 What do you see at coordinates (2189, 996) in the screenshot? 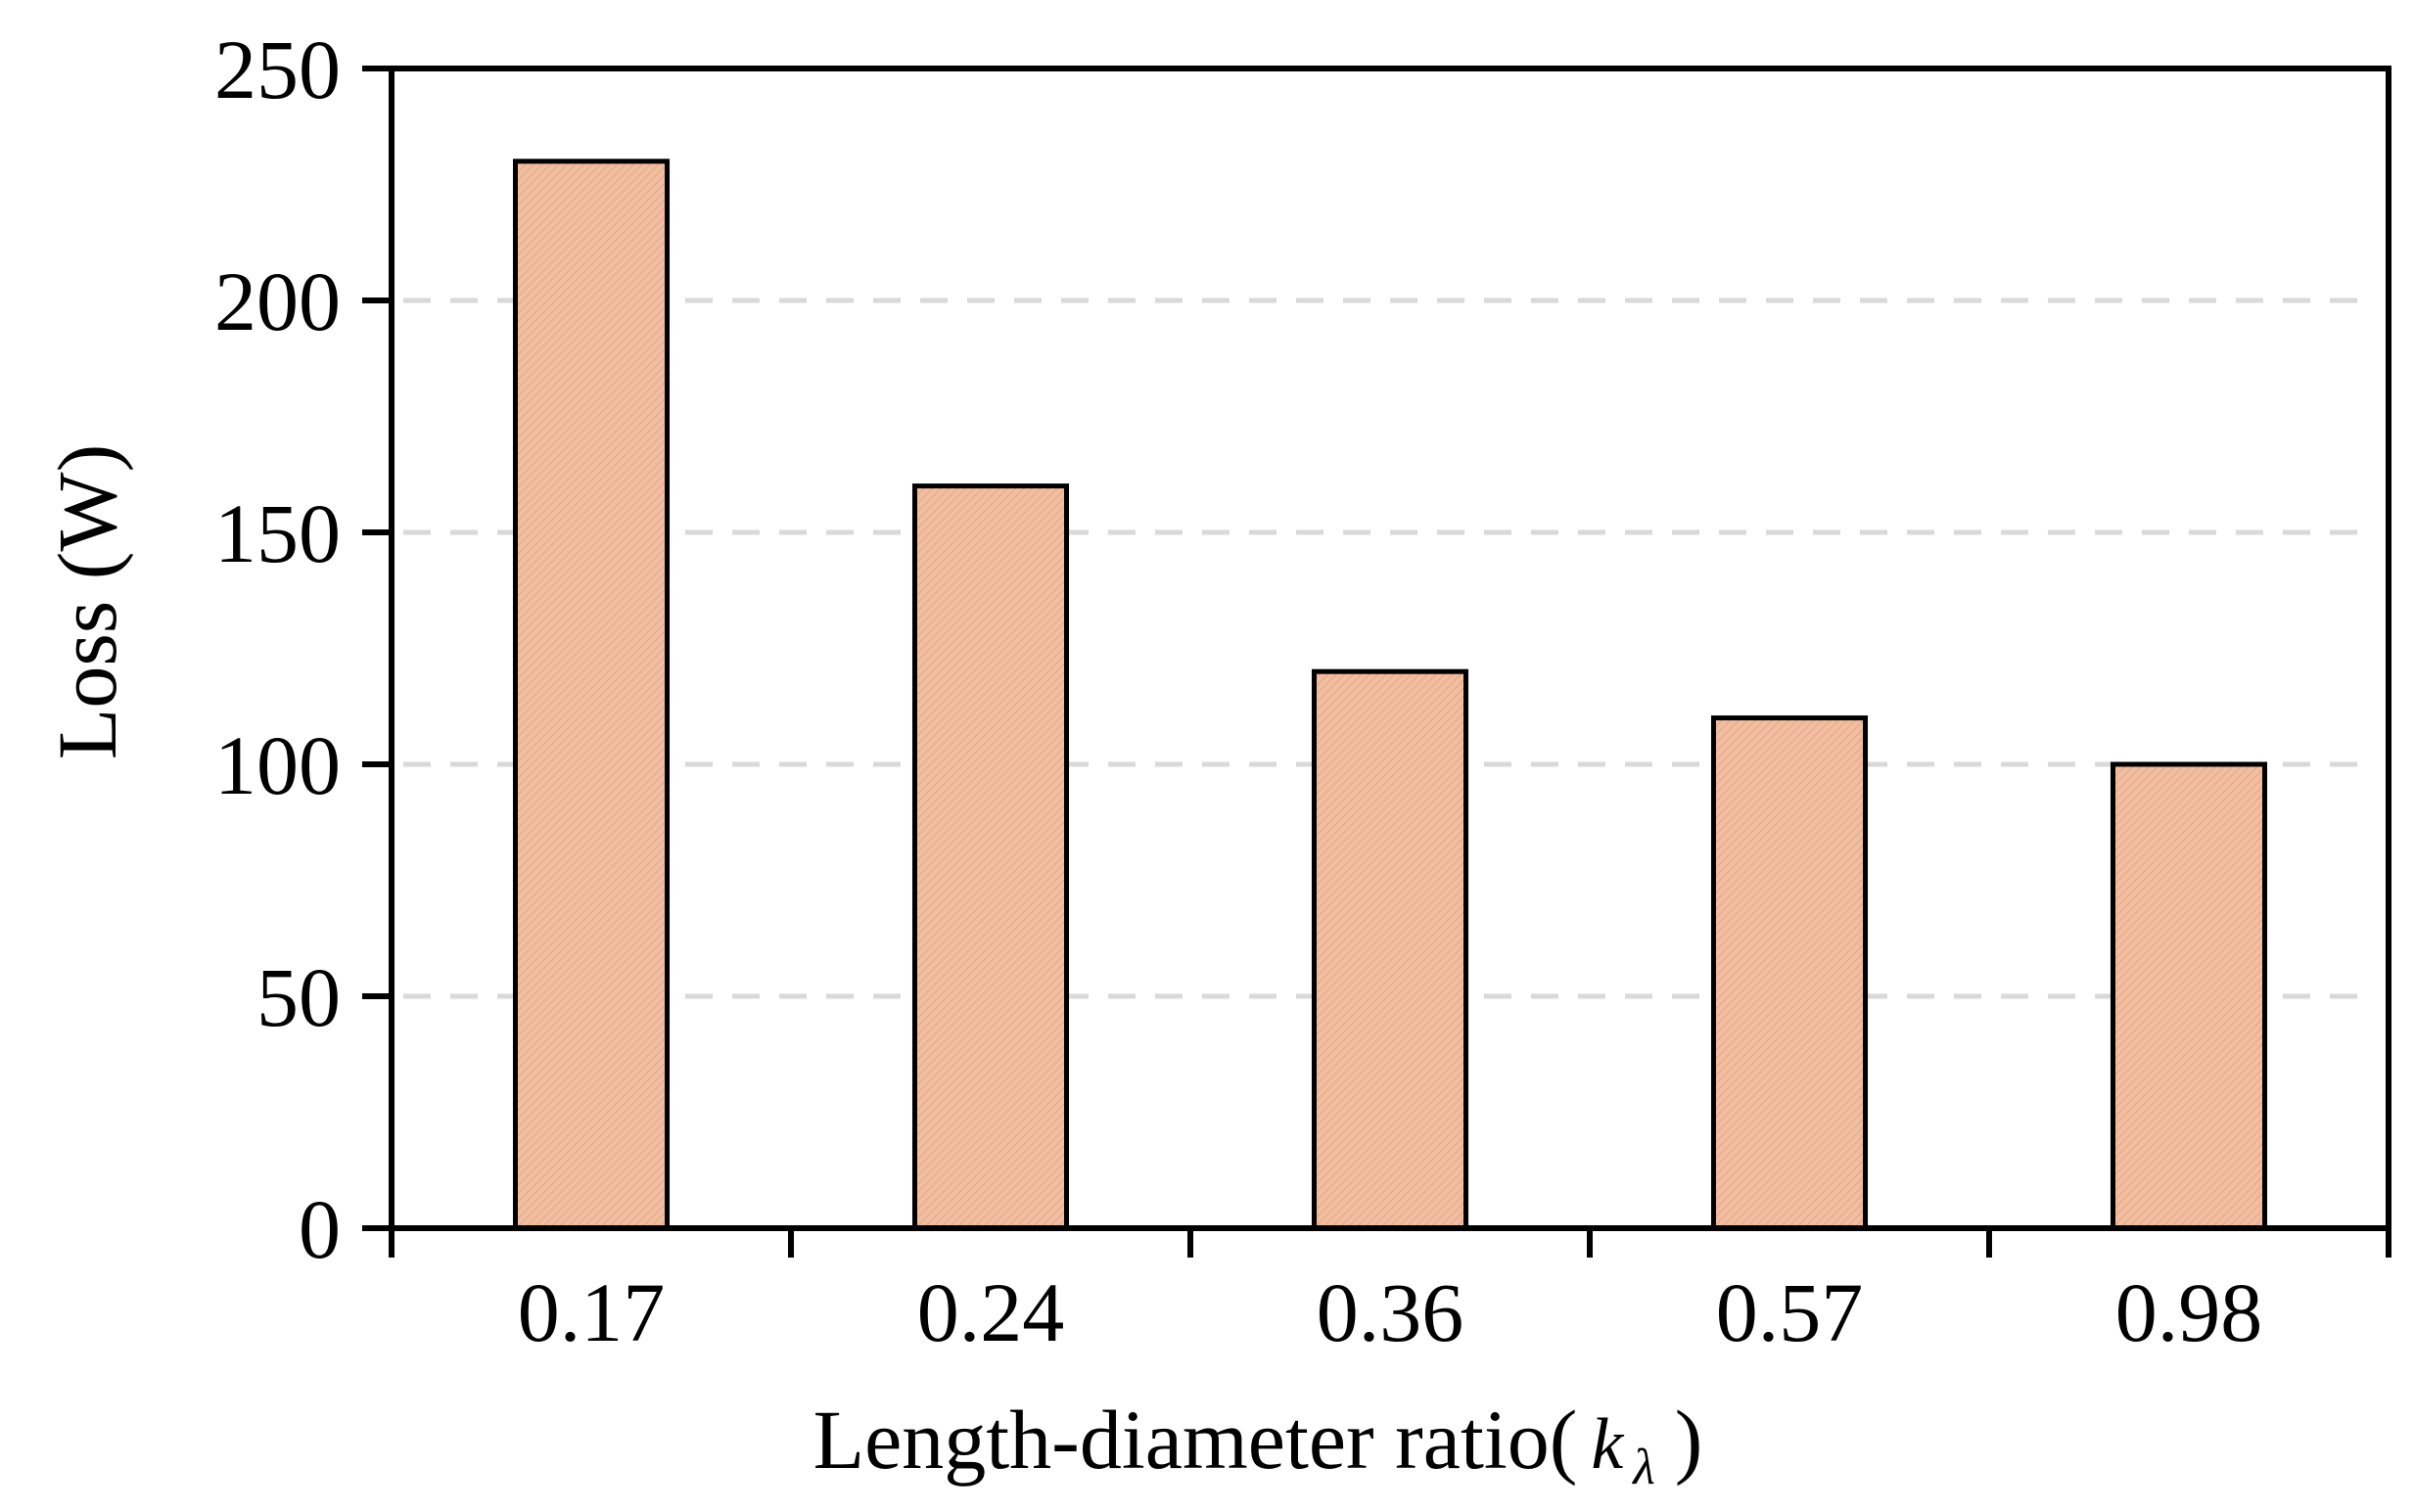
I see `bar-0.98` at bounding box center [2189, 996].